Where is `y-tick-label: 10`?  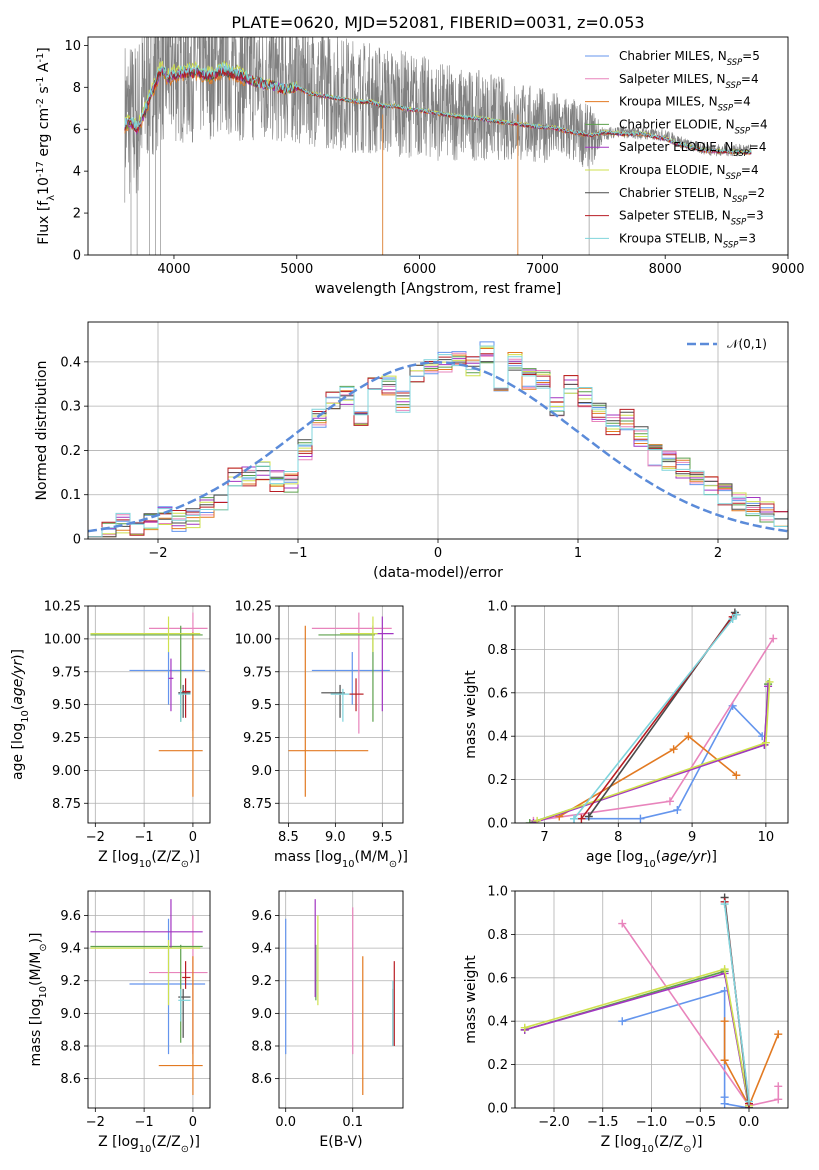 y-tick-label: 10 is located at coordinates (72, 46).